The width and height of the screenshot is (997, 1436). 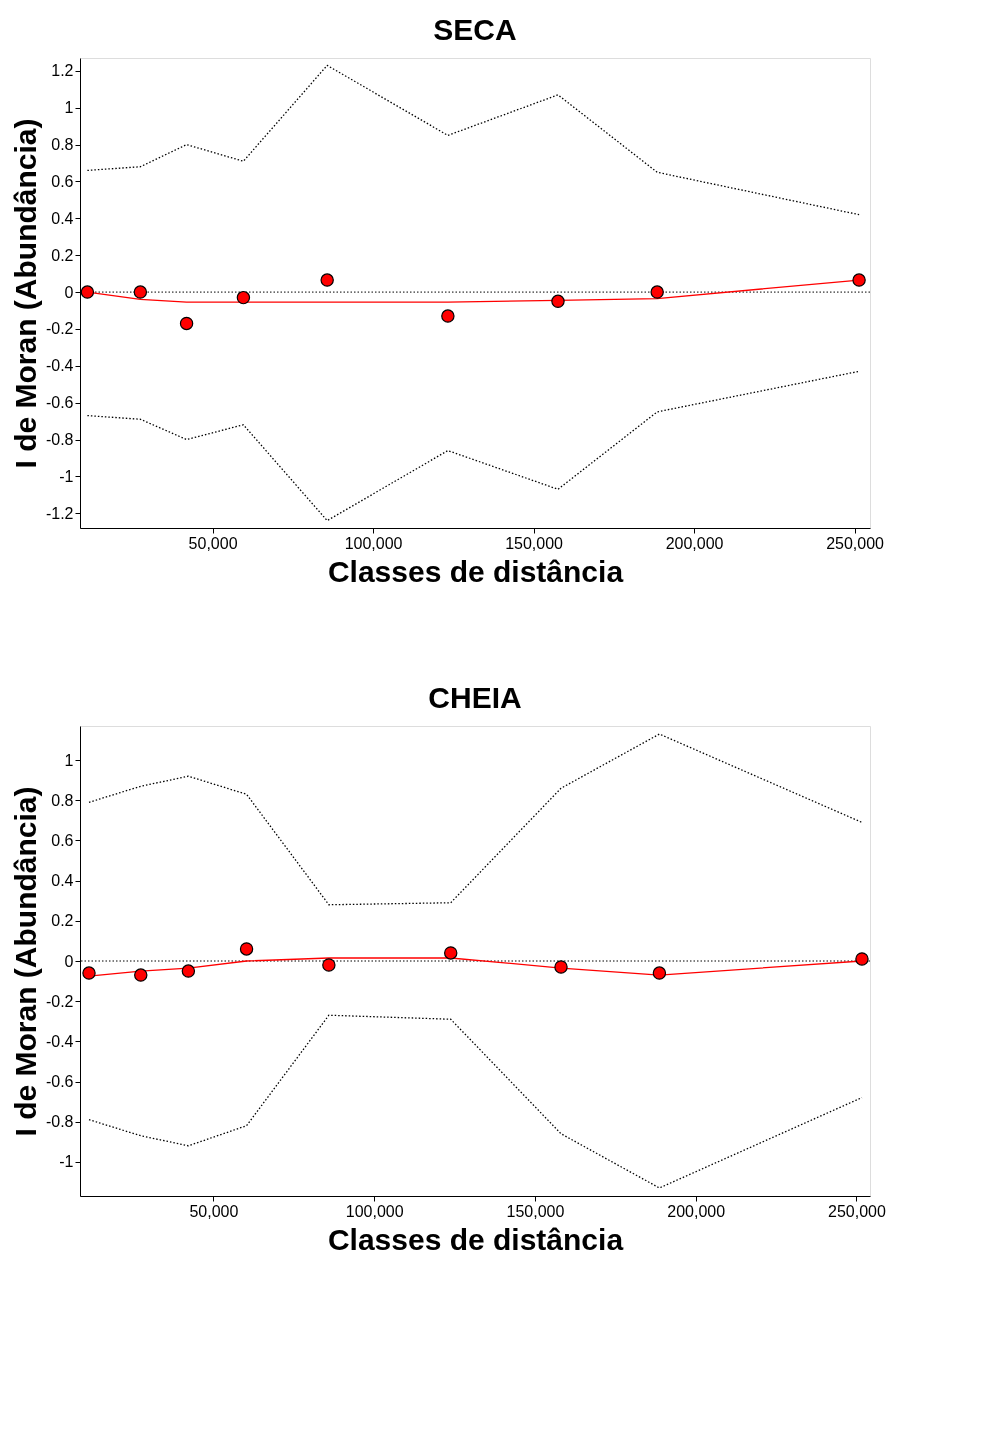 I want to click on y-tick-label: -1.2, so click(x=59, y=513).